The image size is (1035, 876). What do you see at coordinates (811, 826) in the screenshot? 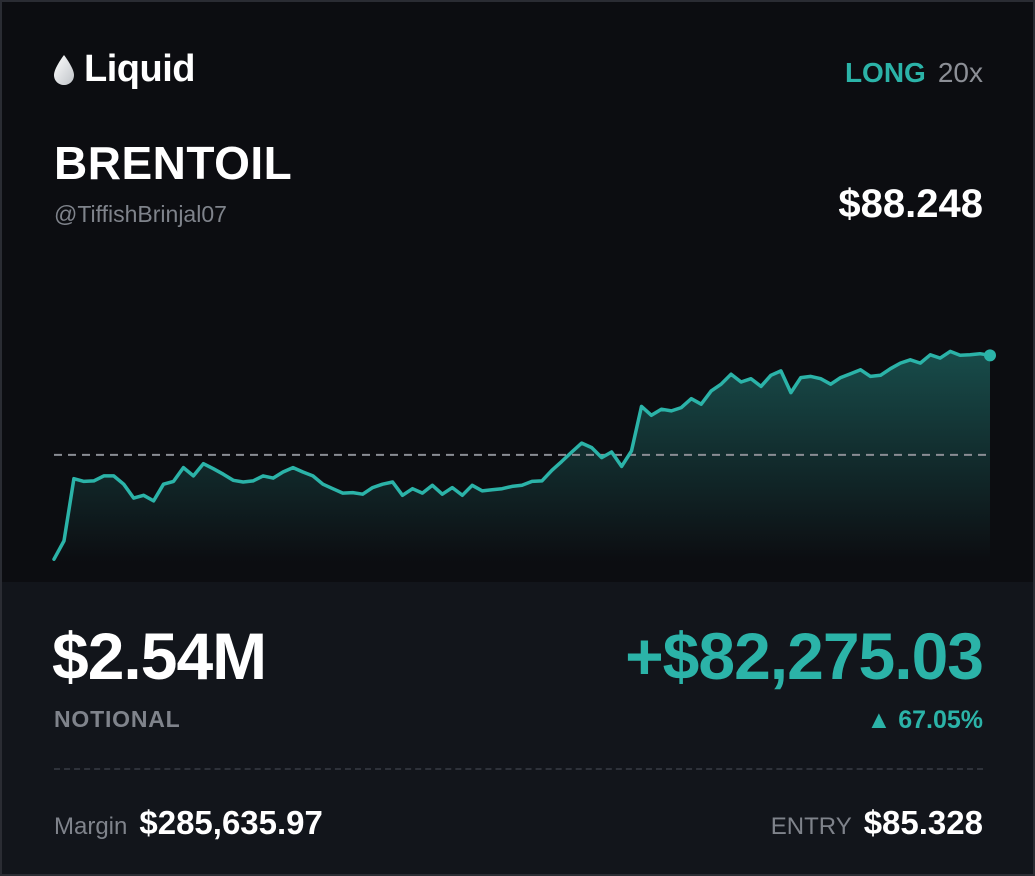
I see `entry-label: ENTRY` at bounding box center [811, 826].